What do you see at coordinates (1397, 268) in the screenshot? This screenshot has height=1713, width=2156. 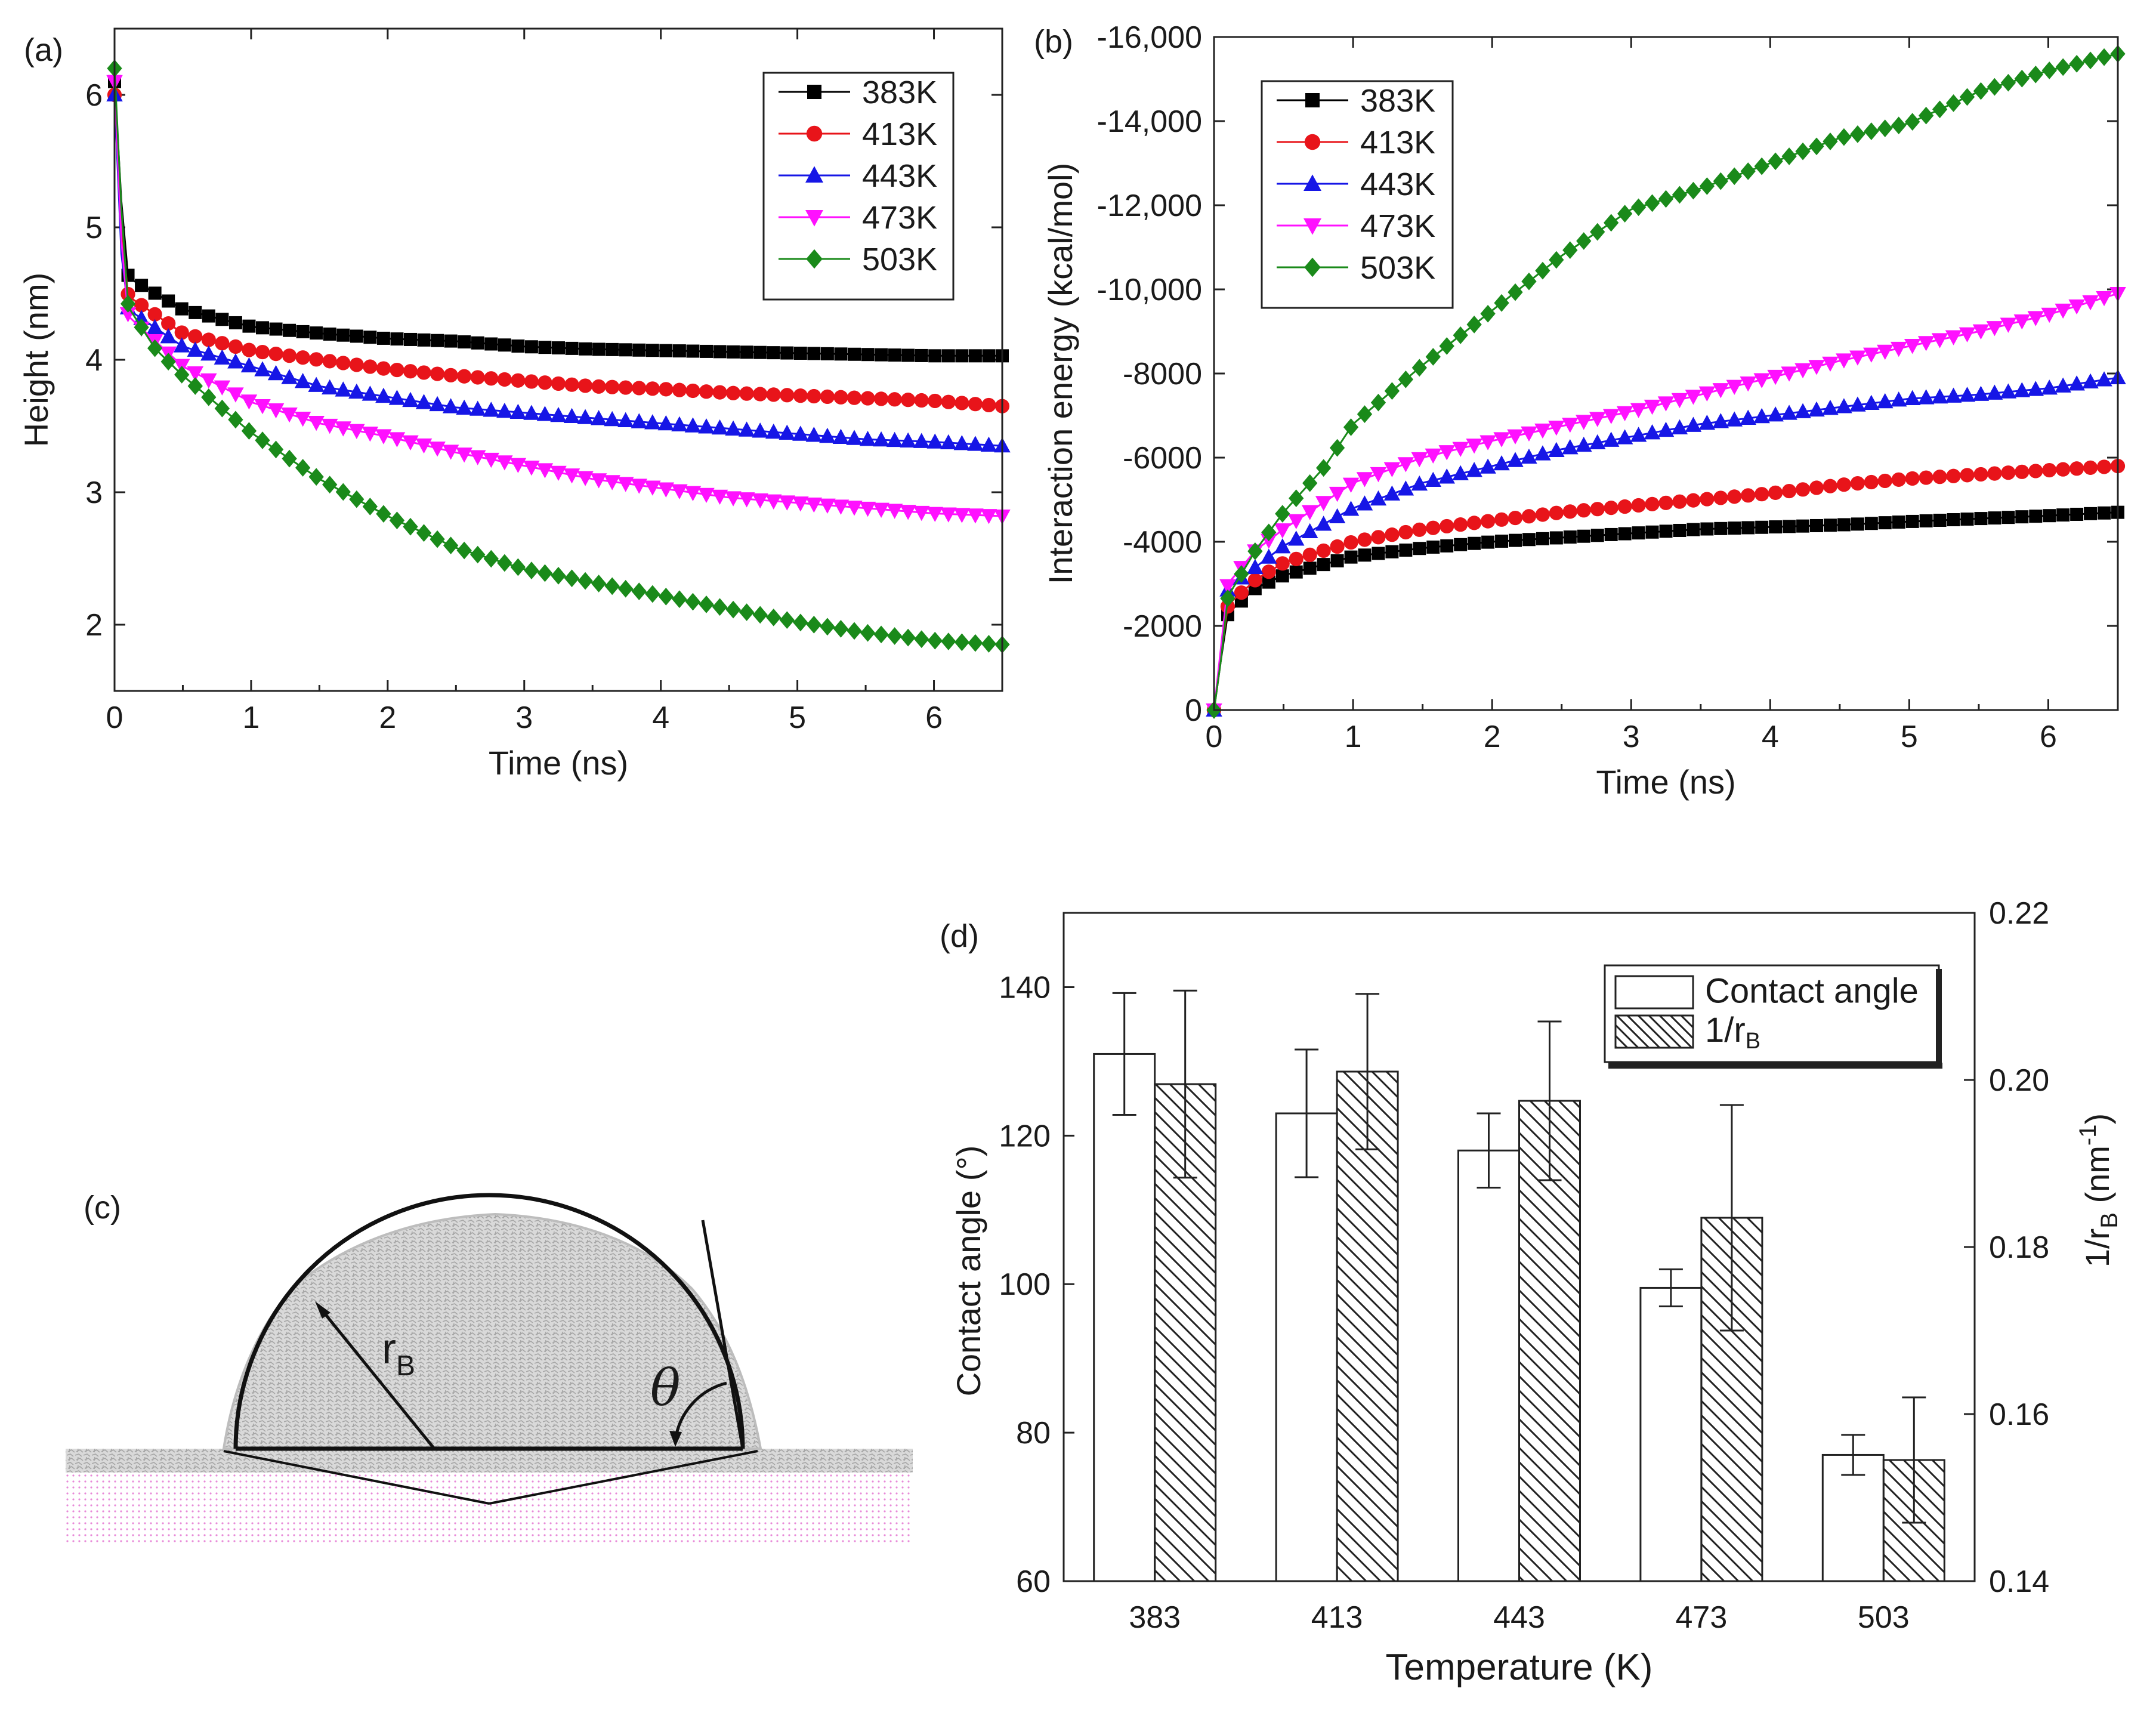 I see `legend-label-503K: 503K` at bounding box center [1397, 268].